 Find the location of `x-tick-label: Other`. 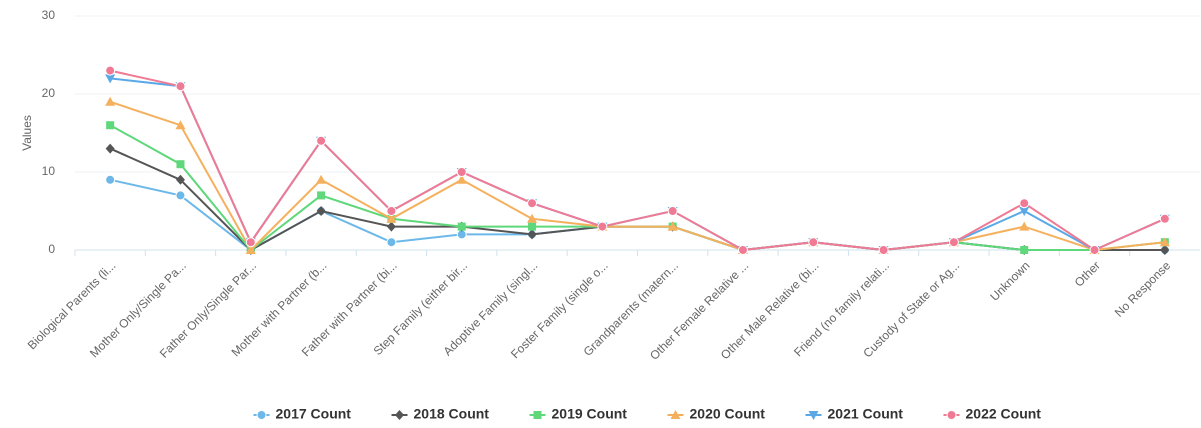

x-tick-label: Other is located at coordinates (1087, 273).